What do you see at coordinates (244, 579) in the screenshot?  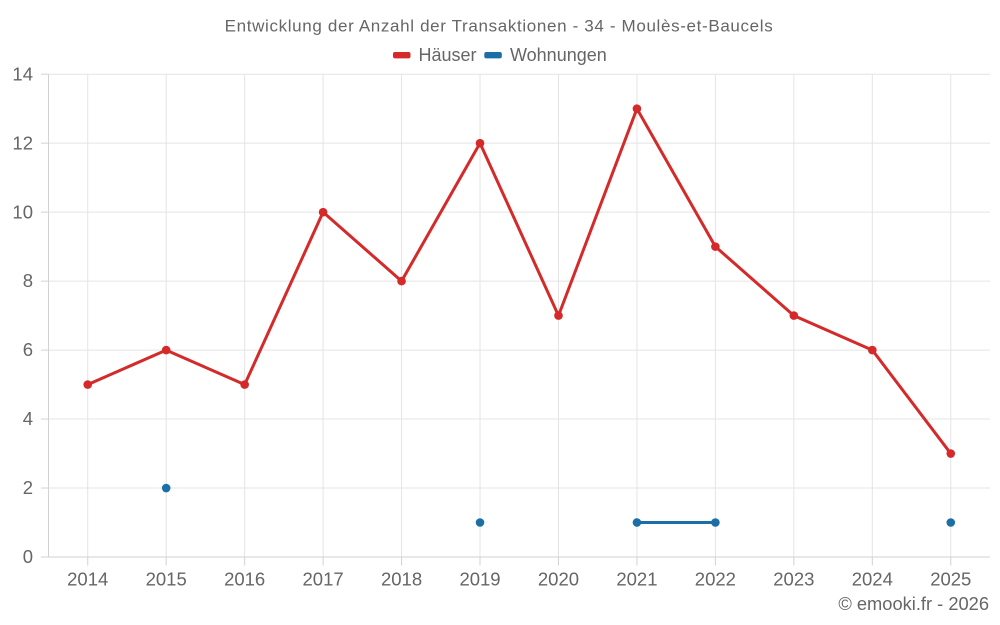 I see `svg-text: 2016` at bounding box center [244, 579].